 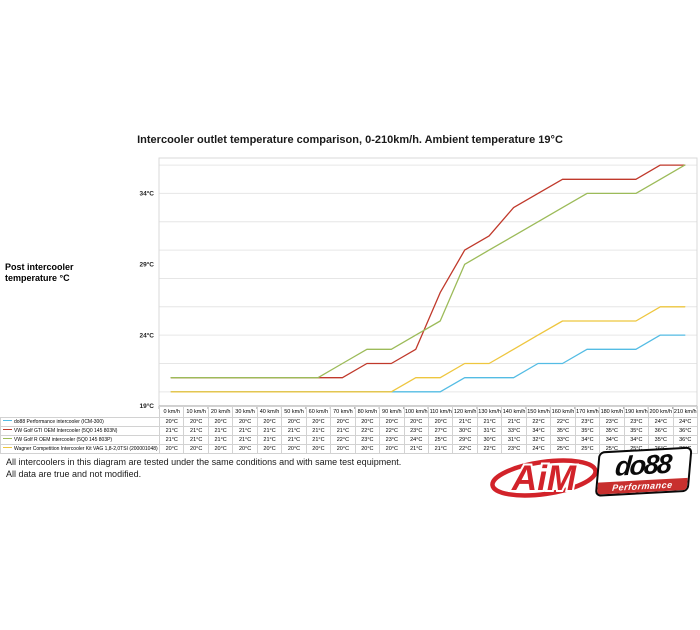 I want to click on speed-header-cell: 40 km/h, so click(x=269, y=412).